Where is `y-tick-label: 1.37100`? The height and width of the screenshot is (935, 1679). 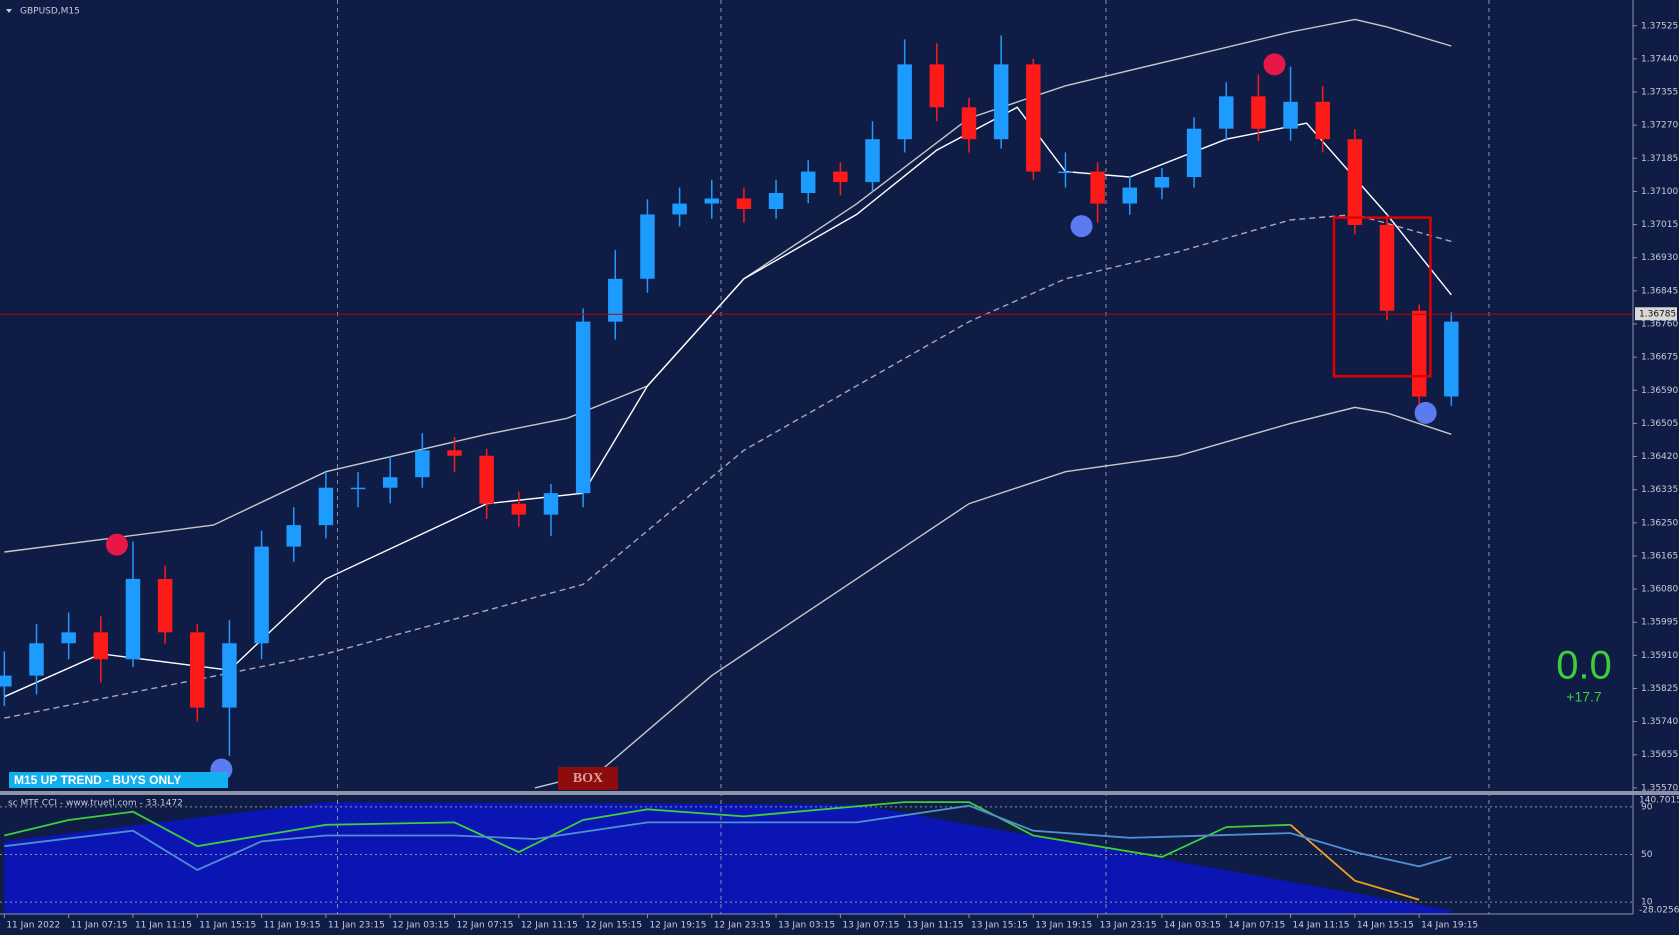
y-tick-label: 1.37100 is located at coordinates (1659, 192).